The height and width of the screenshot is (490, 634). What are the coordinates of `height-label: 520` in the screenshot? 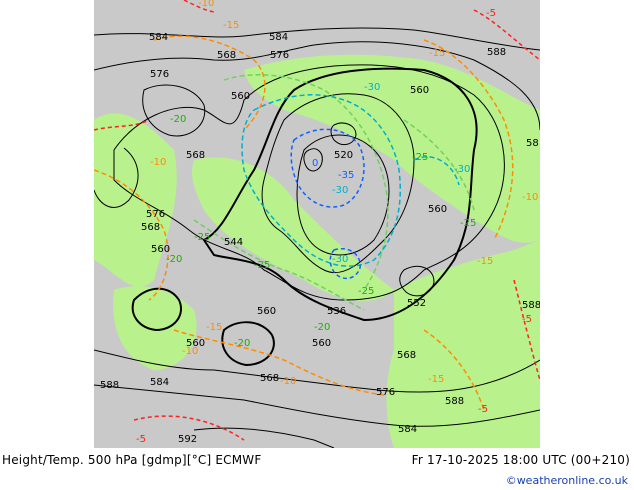 It's located at (343, 155).